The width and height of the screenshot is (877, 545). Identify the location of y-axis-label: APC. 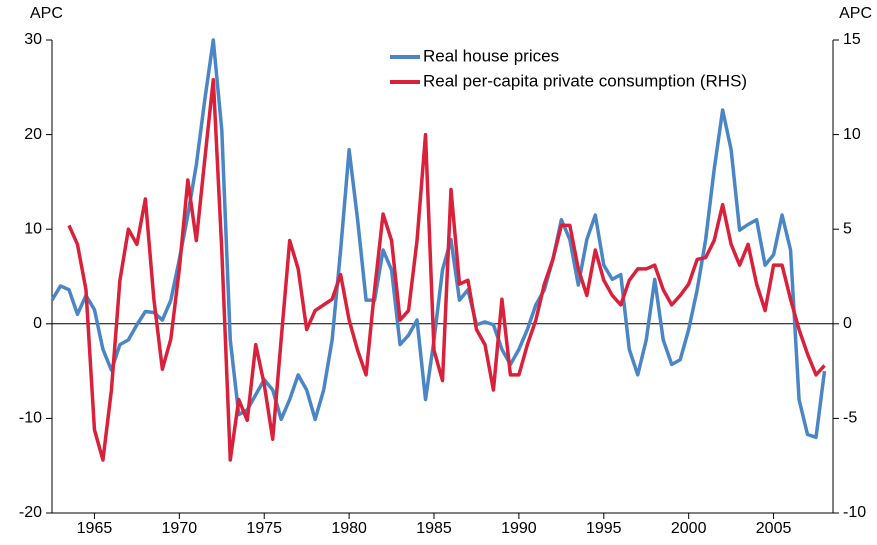
(46, 13).